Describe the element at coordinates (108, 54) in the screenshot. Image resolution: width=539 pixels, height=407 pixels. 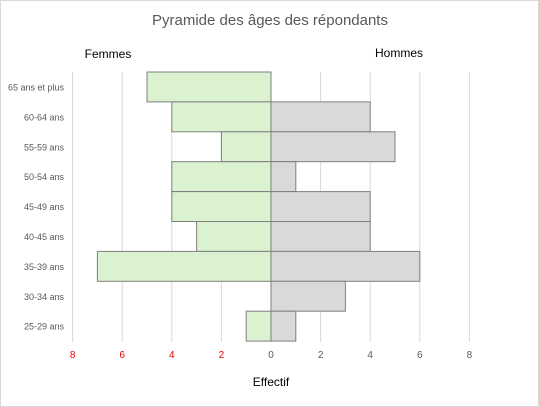
I see `legend-femmes: Femmes` at that location.